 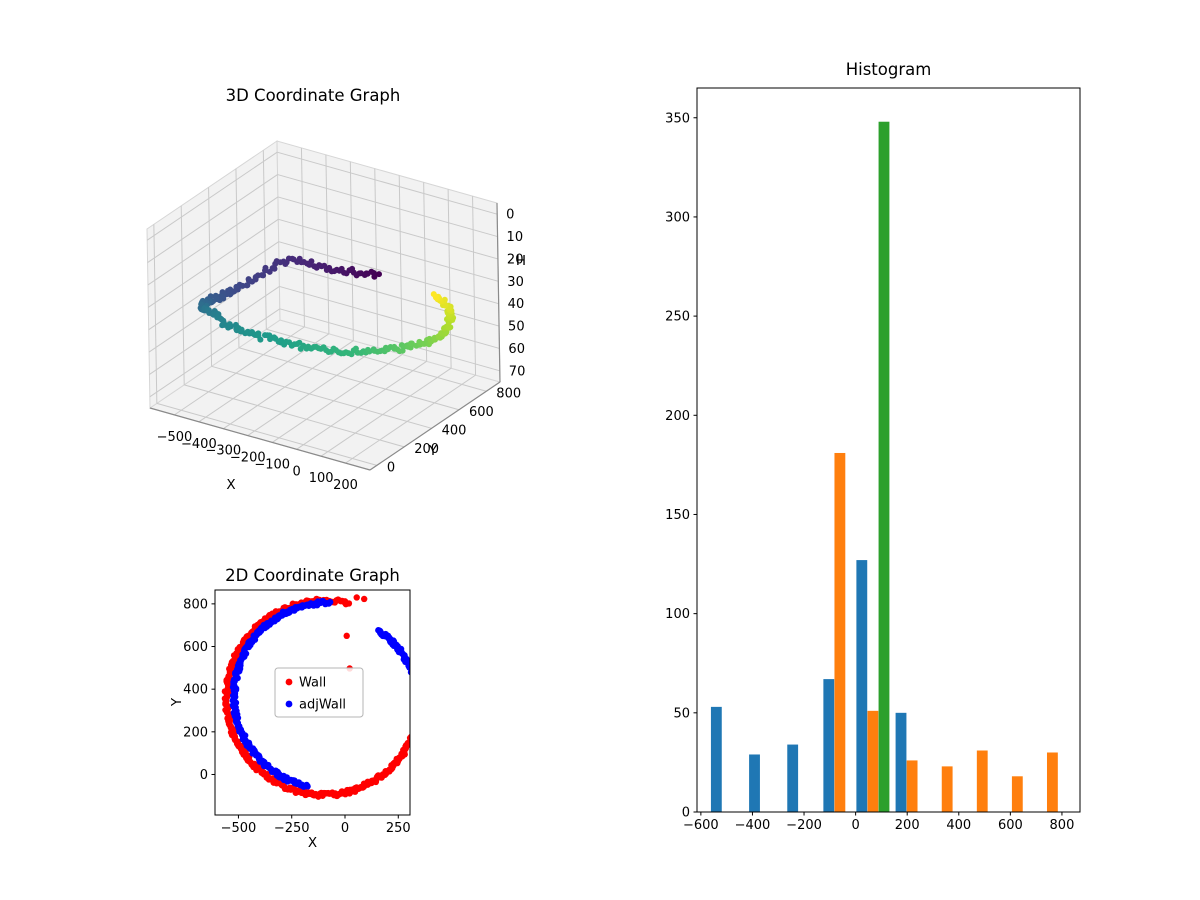 What do you see at coordinates (754, 783) in the screenshot?
I see `hist-bar-blue-at--392` at bounding box center [754, 783].